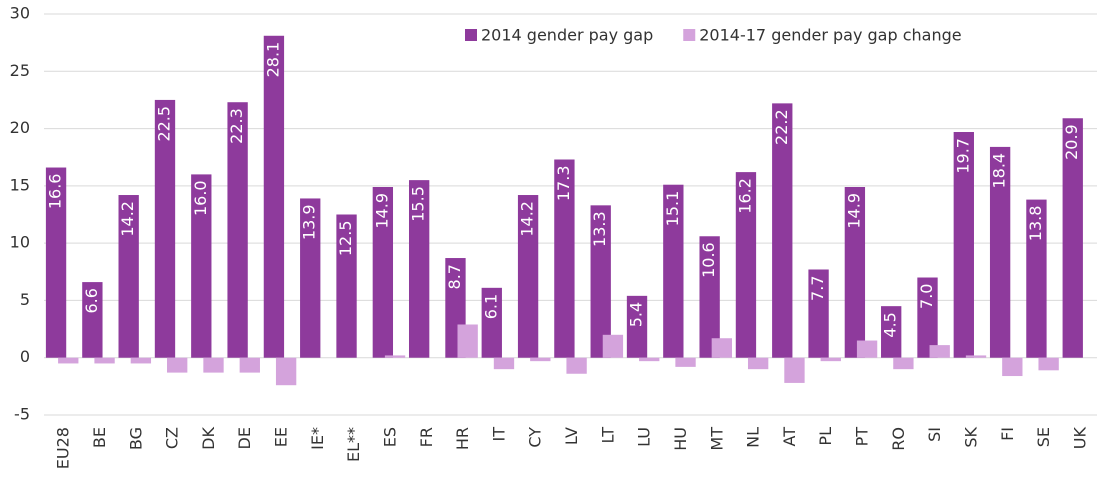 The width and height of the screenshot is (1097, 481). What do you see at coordinates (20, 184) in the screenshot?
I see `y-tick-label: 15` at bounding box center [20, 184].